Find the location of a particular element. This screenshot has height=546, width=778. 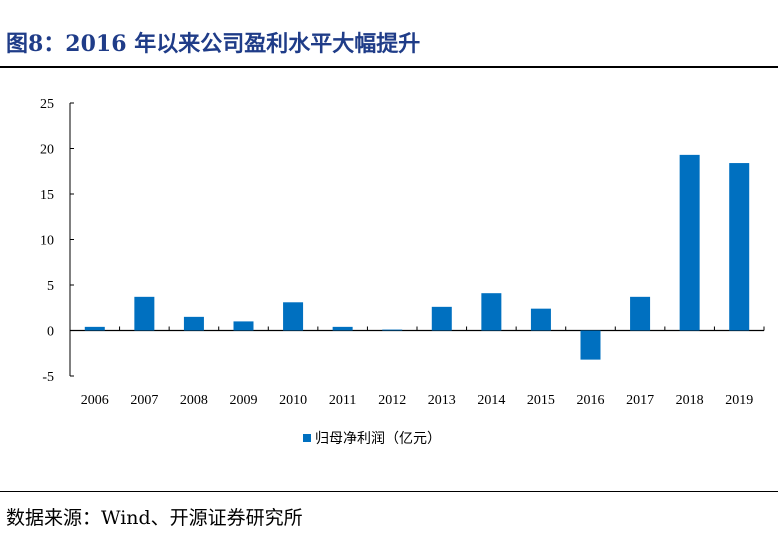

bar-2018 is located at coordinates (689, 242).